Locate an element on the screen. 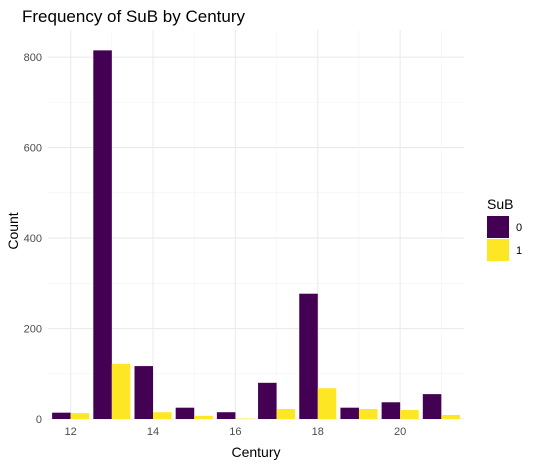 The height and width of the screenshot is (466, 538). legend-title: SuB is located at coordinates (500, 204).